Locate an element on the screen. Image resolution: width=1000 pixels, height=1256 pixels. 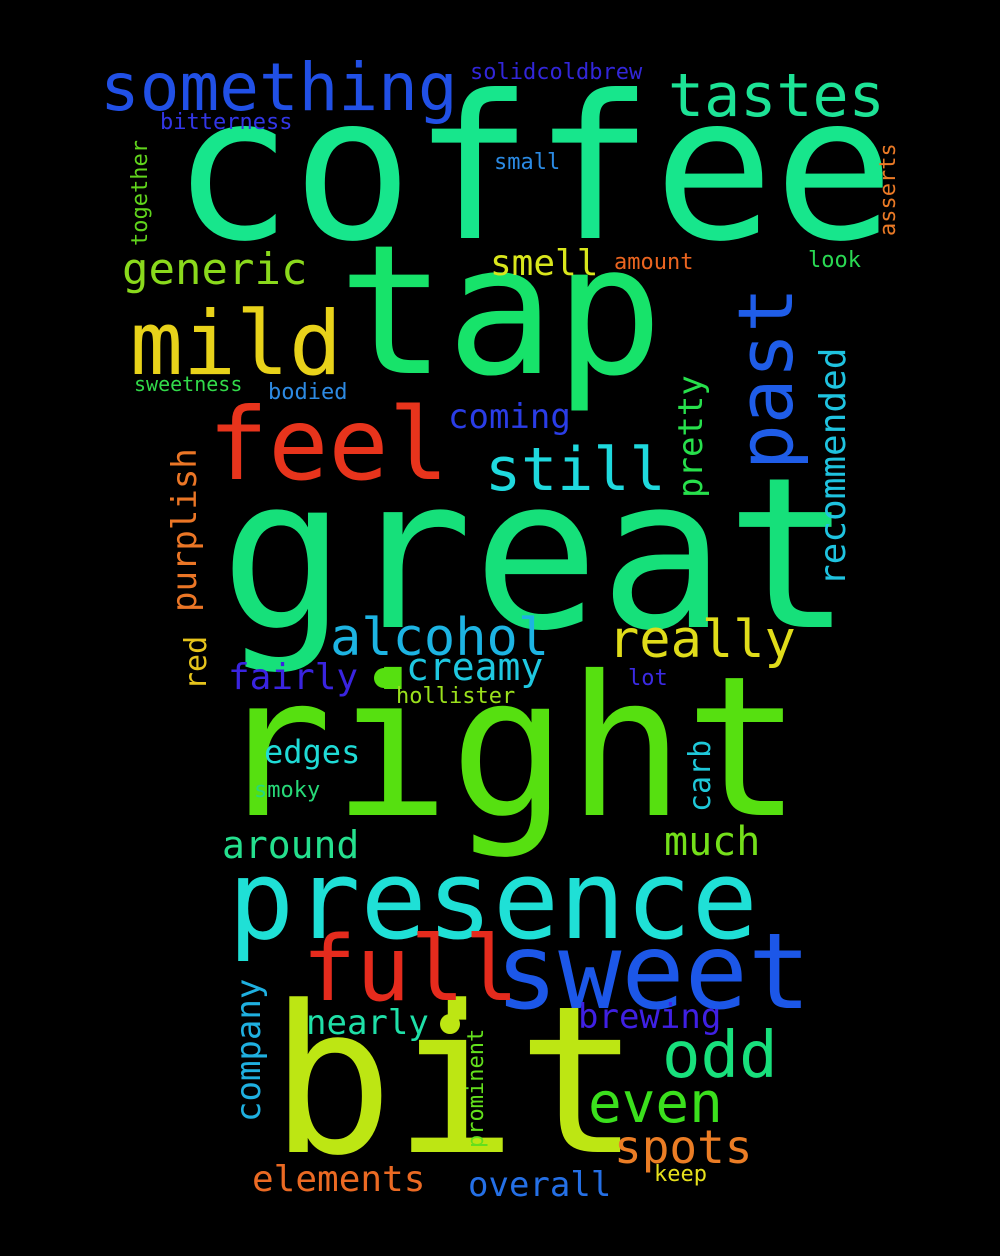
word-nearly: nearly is located at coordinates (367, 1023).